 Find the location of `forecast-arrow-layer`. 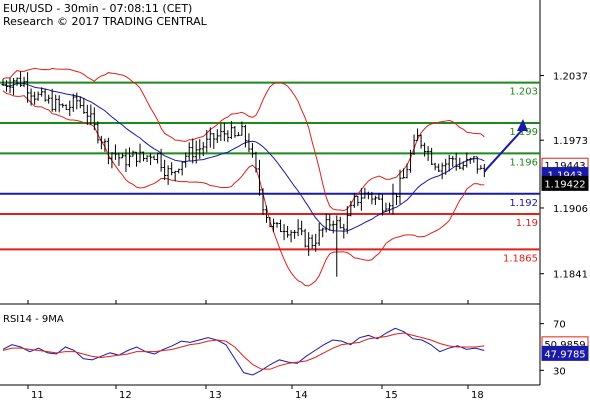

forecast-arrow-layer is located at coordinates (505, 146).